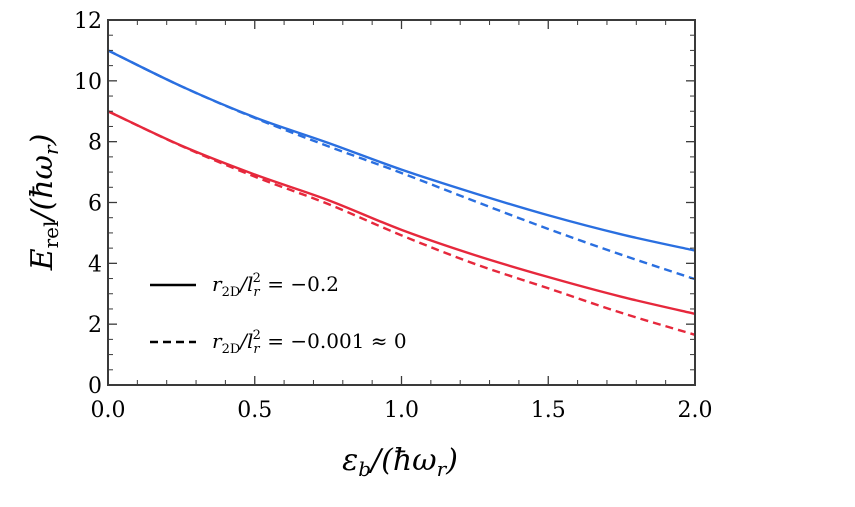 The image size is (855, 507). I want to click on y-tick-label: 4, so click(95, 264).